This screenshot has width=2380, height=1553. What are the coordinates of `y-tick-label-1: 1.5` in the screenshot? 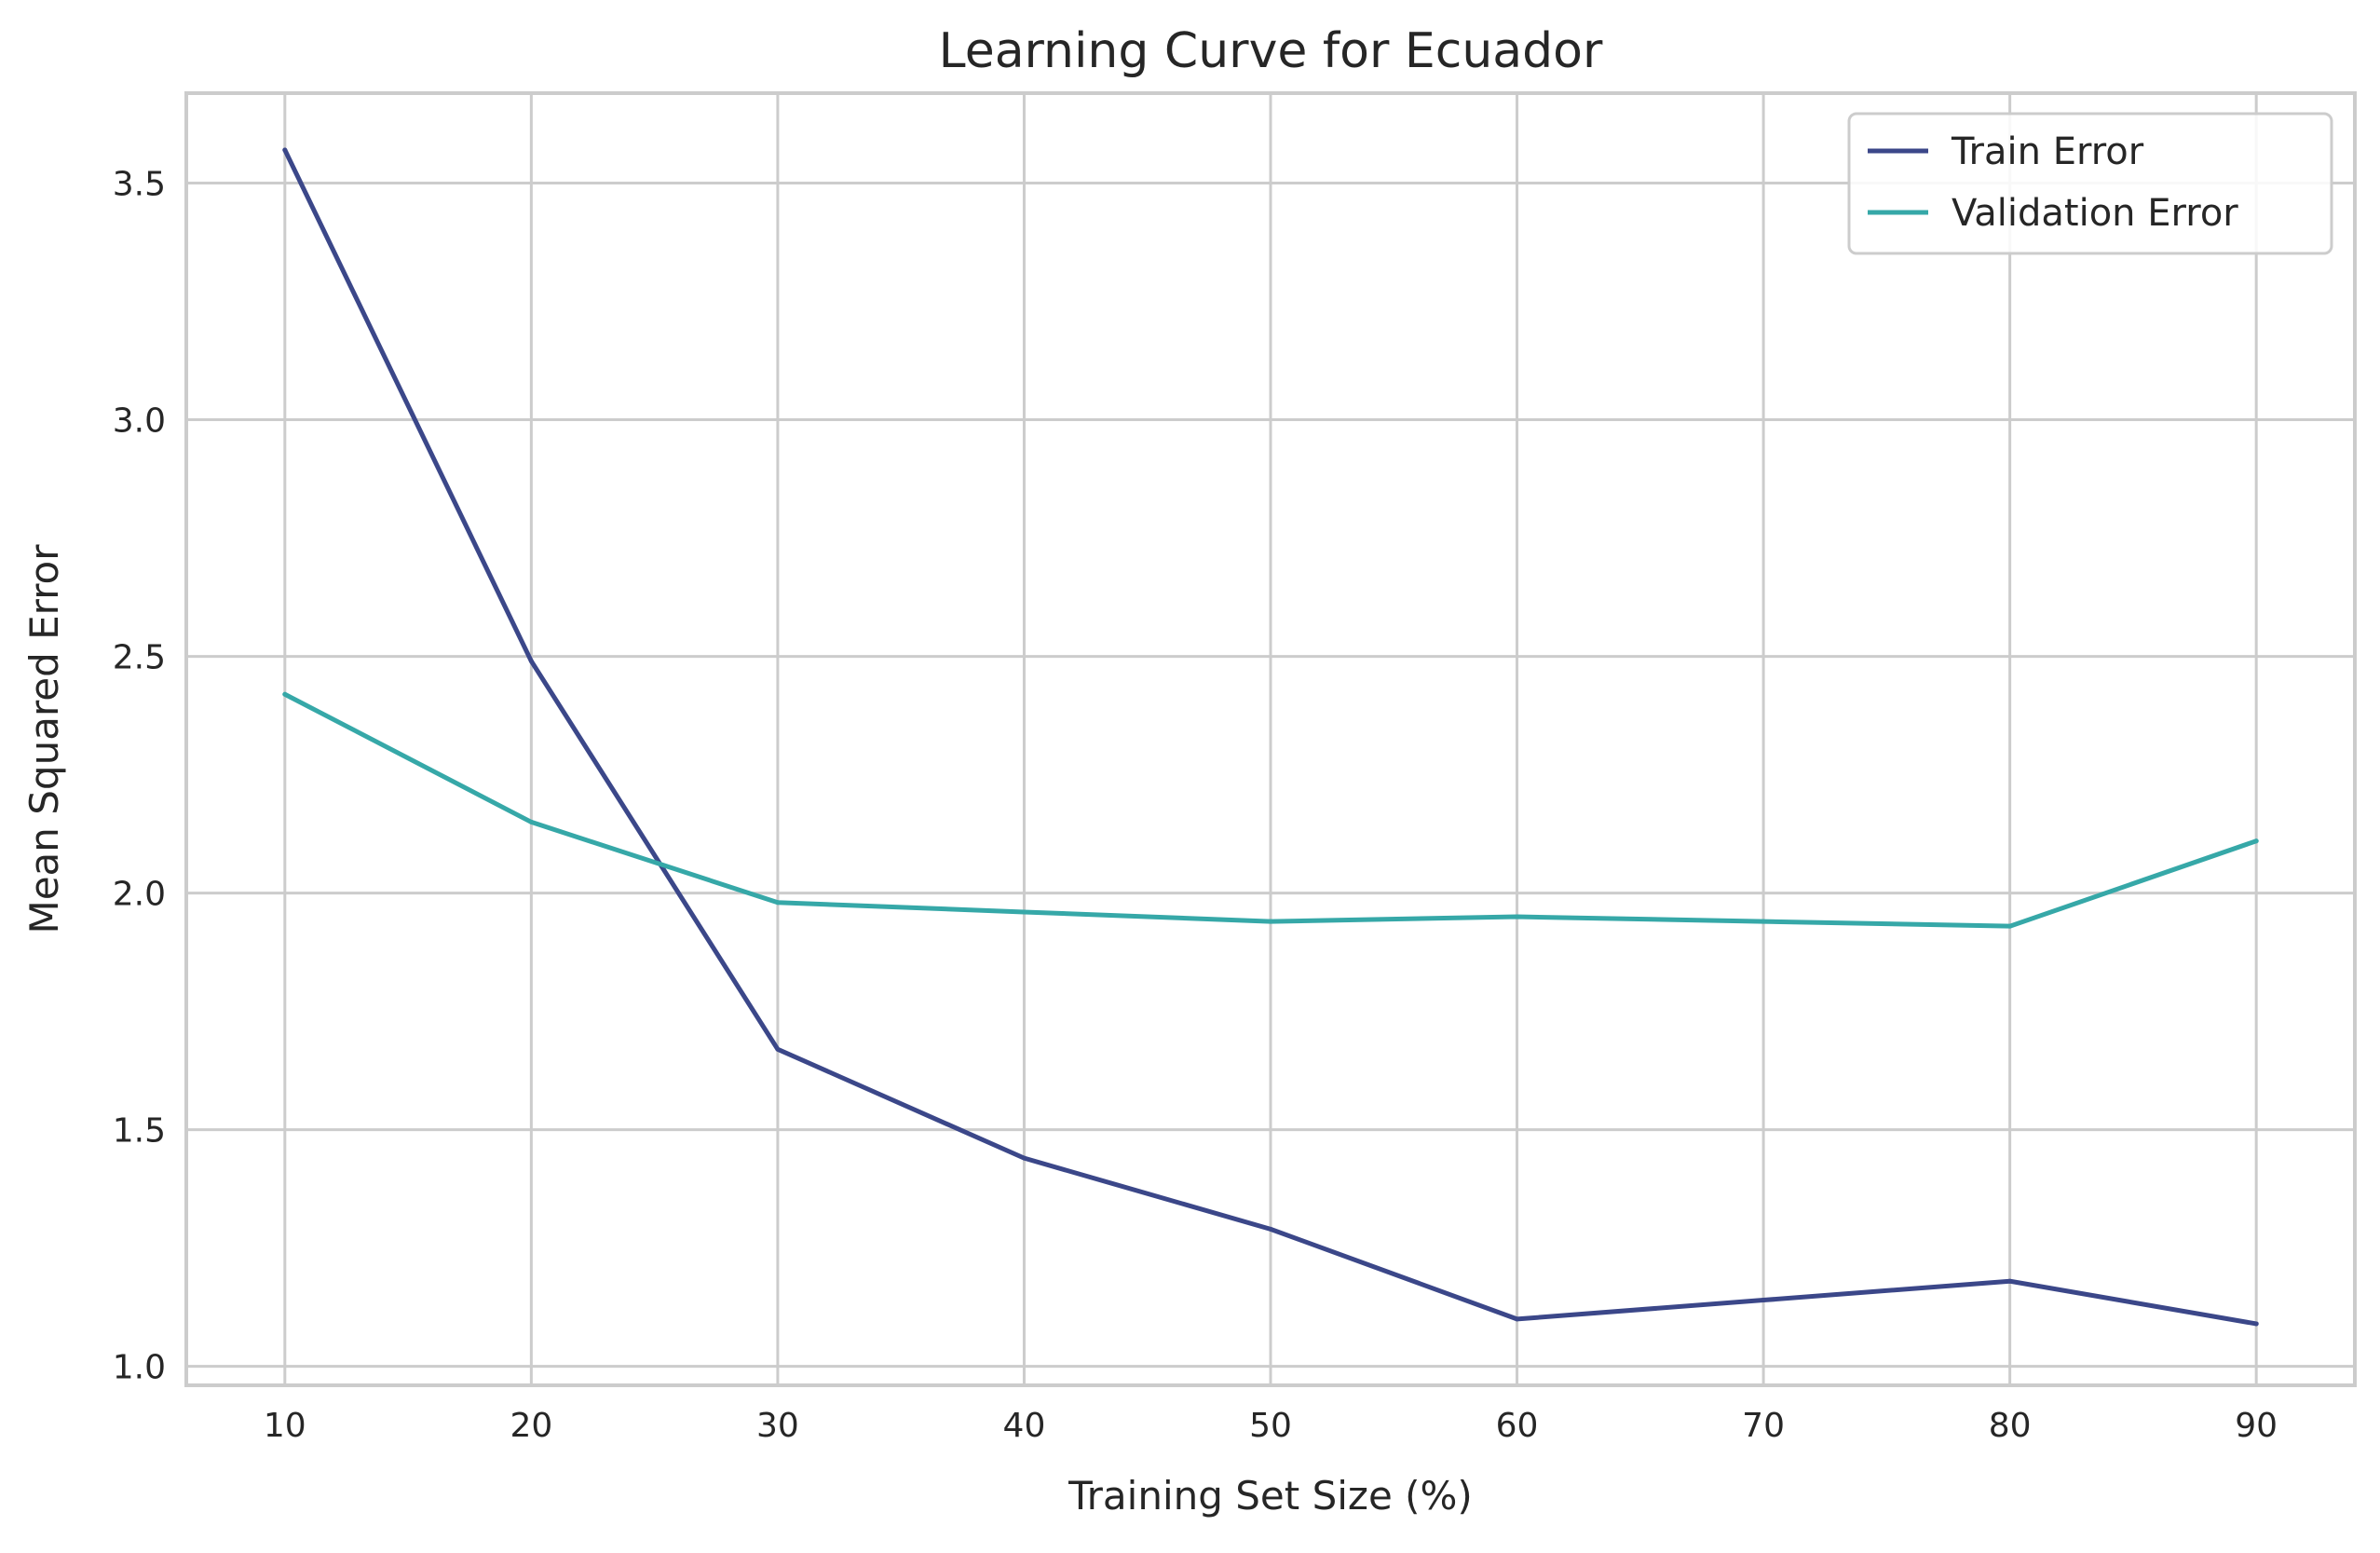 It's located at (139, 1131).